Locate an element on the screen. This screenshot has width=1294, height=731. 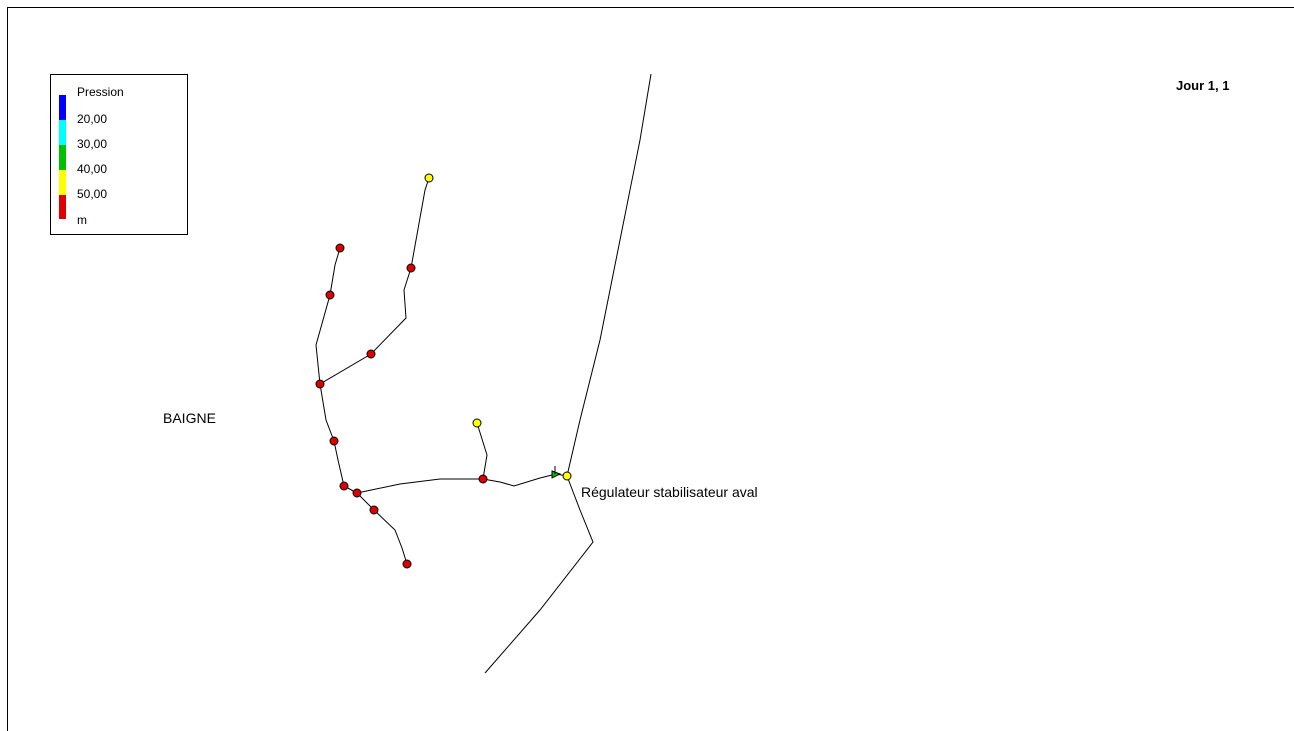
legend-threshold-3: 40,00 is located at coordinates (92, 169).